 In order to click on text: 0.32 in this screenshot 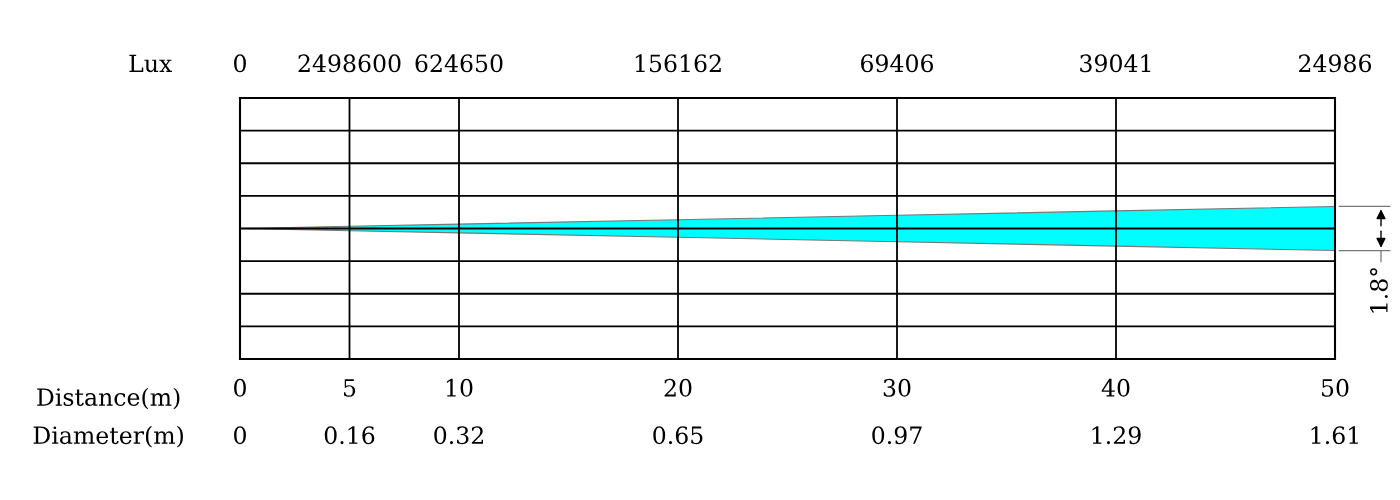, I will do `click(458, 435)`.